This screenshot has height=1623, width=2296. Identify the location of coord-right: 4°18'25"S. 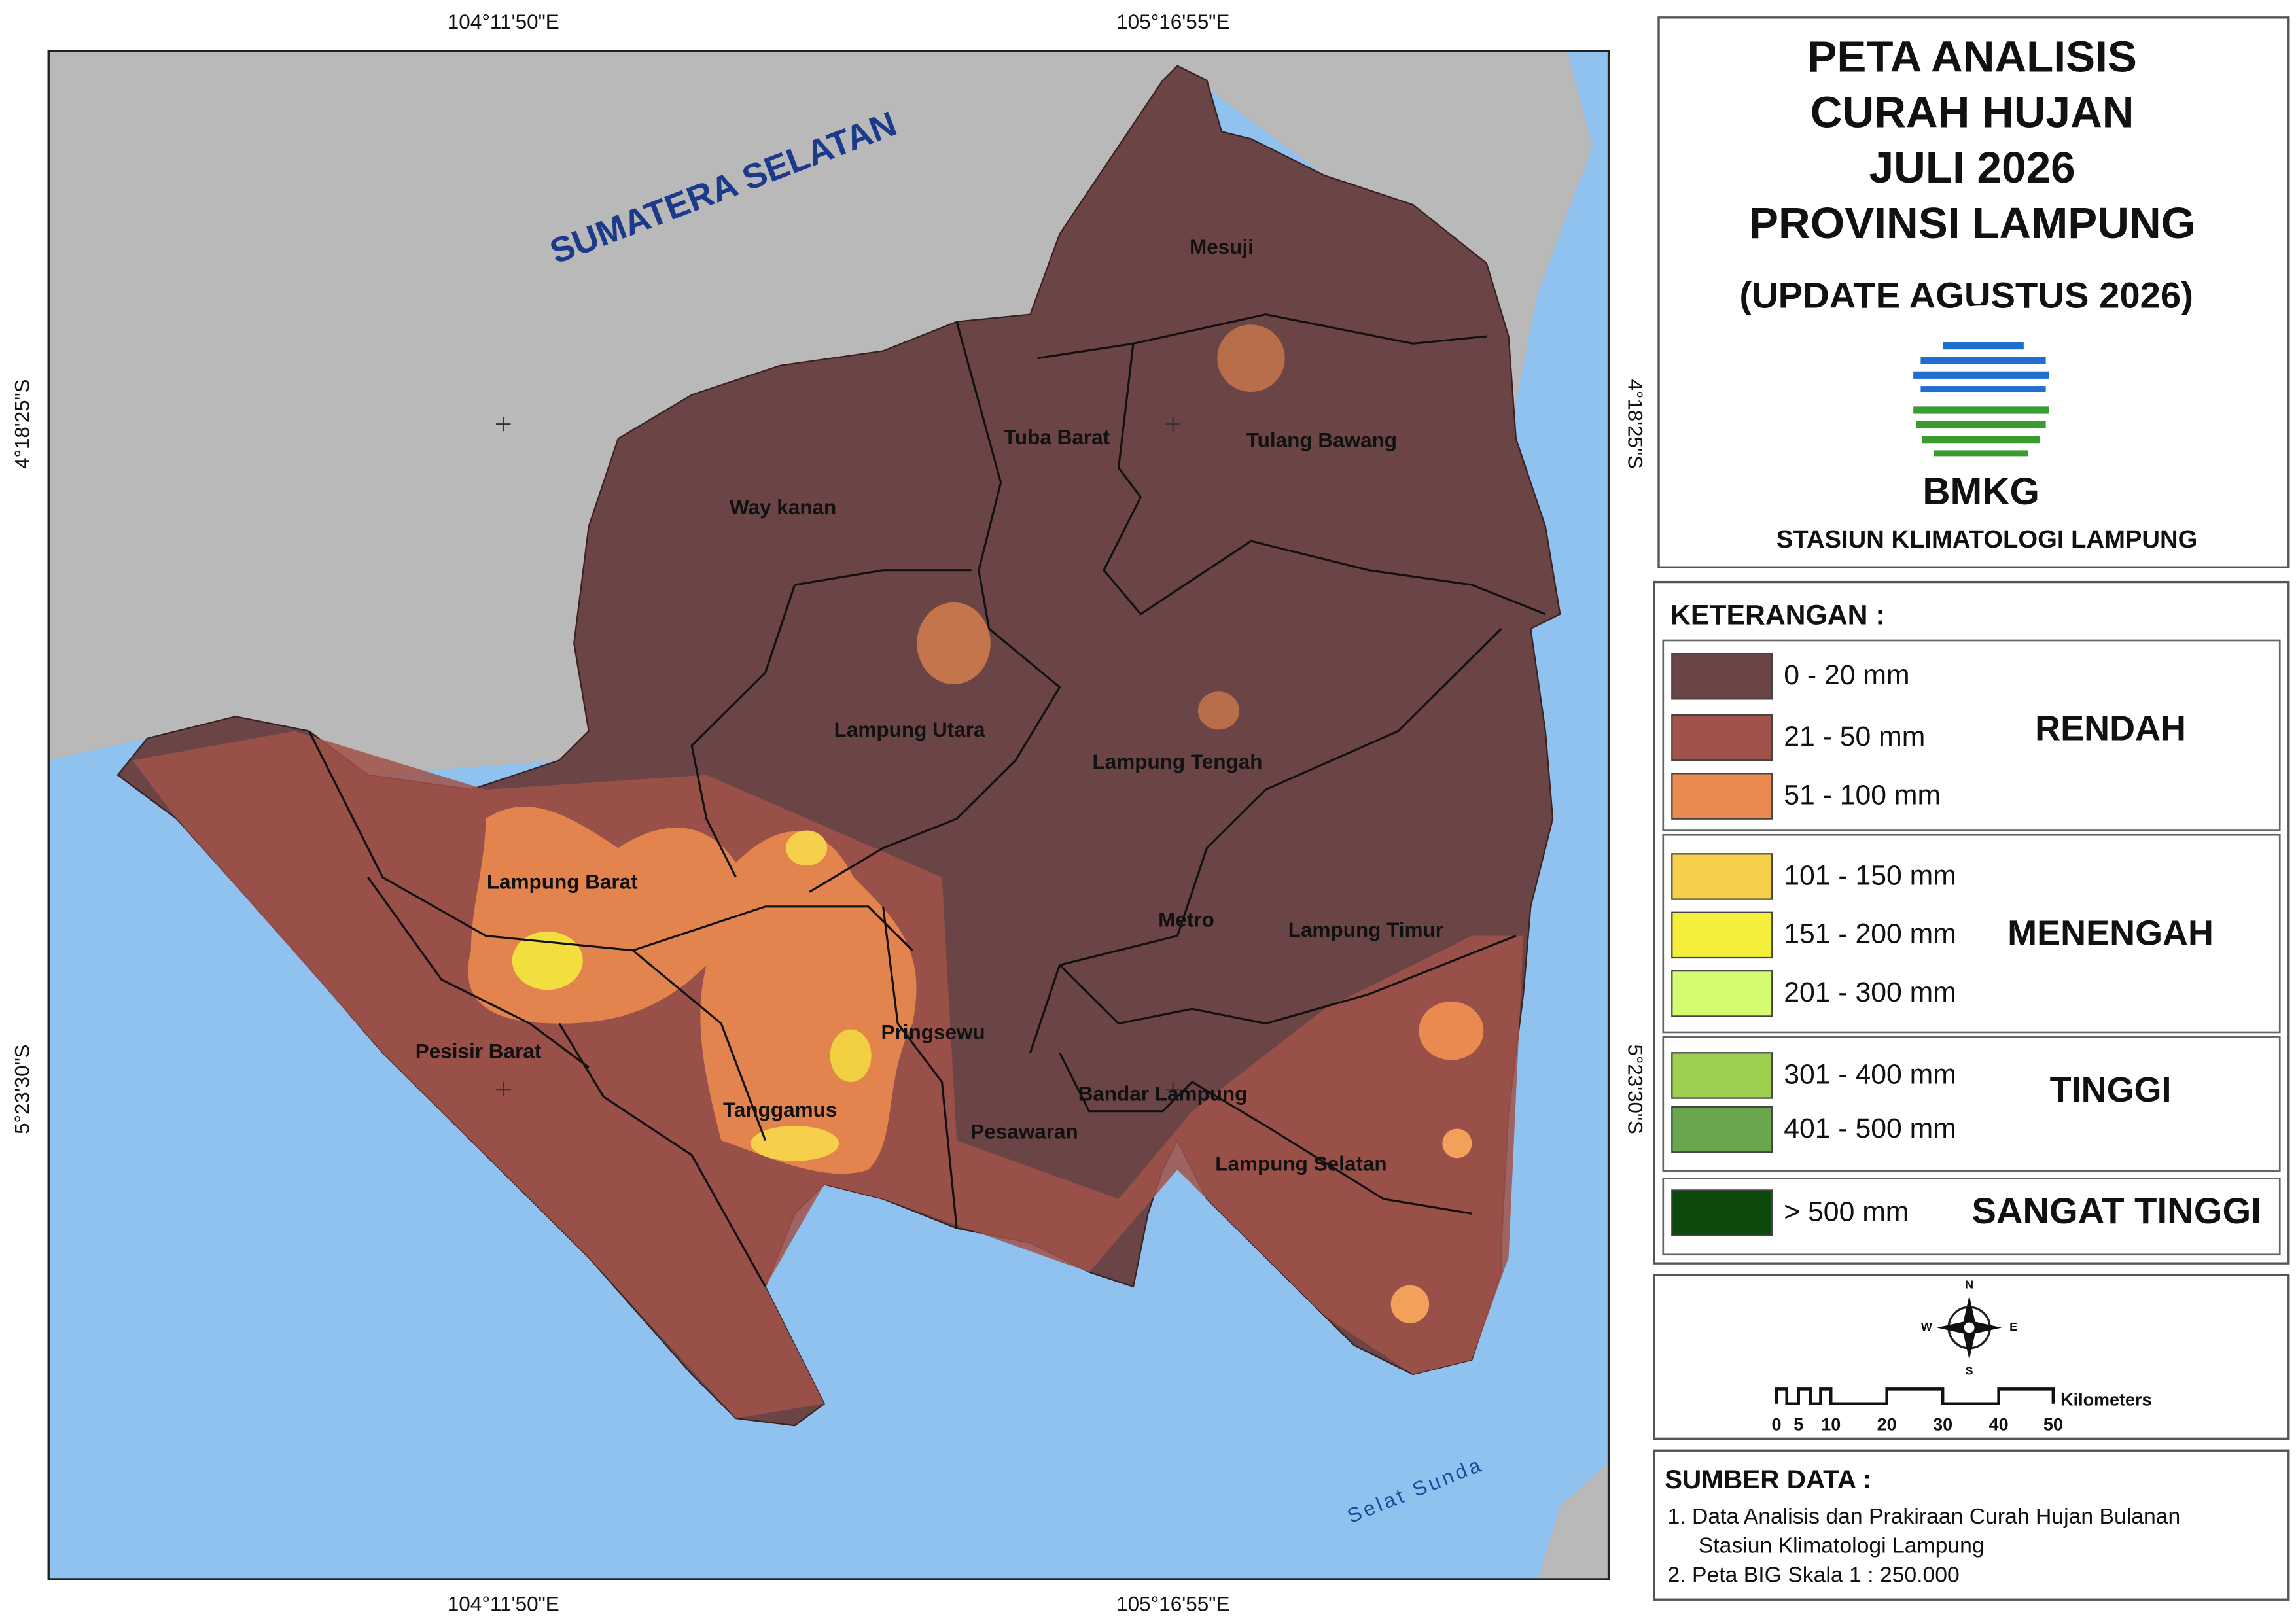
(1634, 423).